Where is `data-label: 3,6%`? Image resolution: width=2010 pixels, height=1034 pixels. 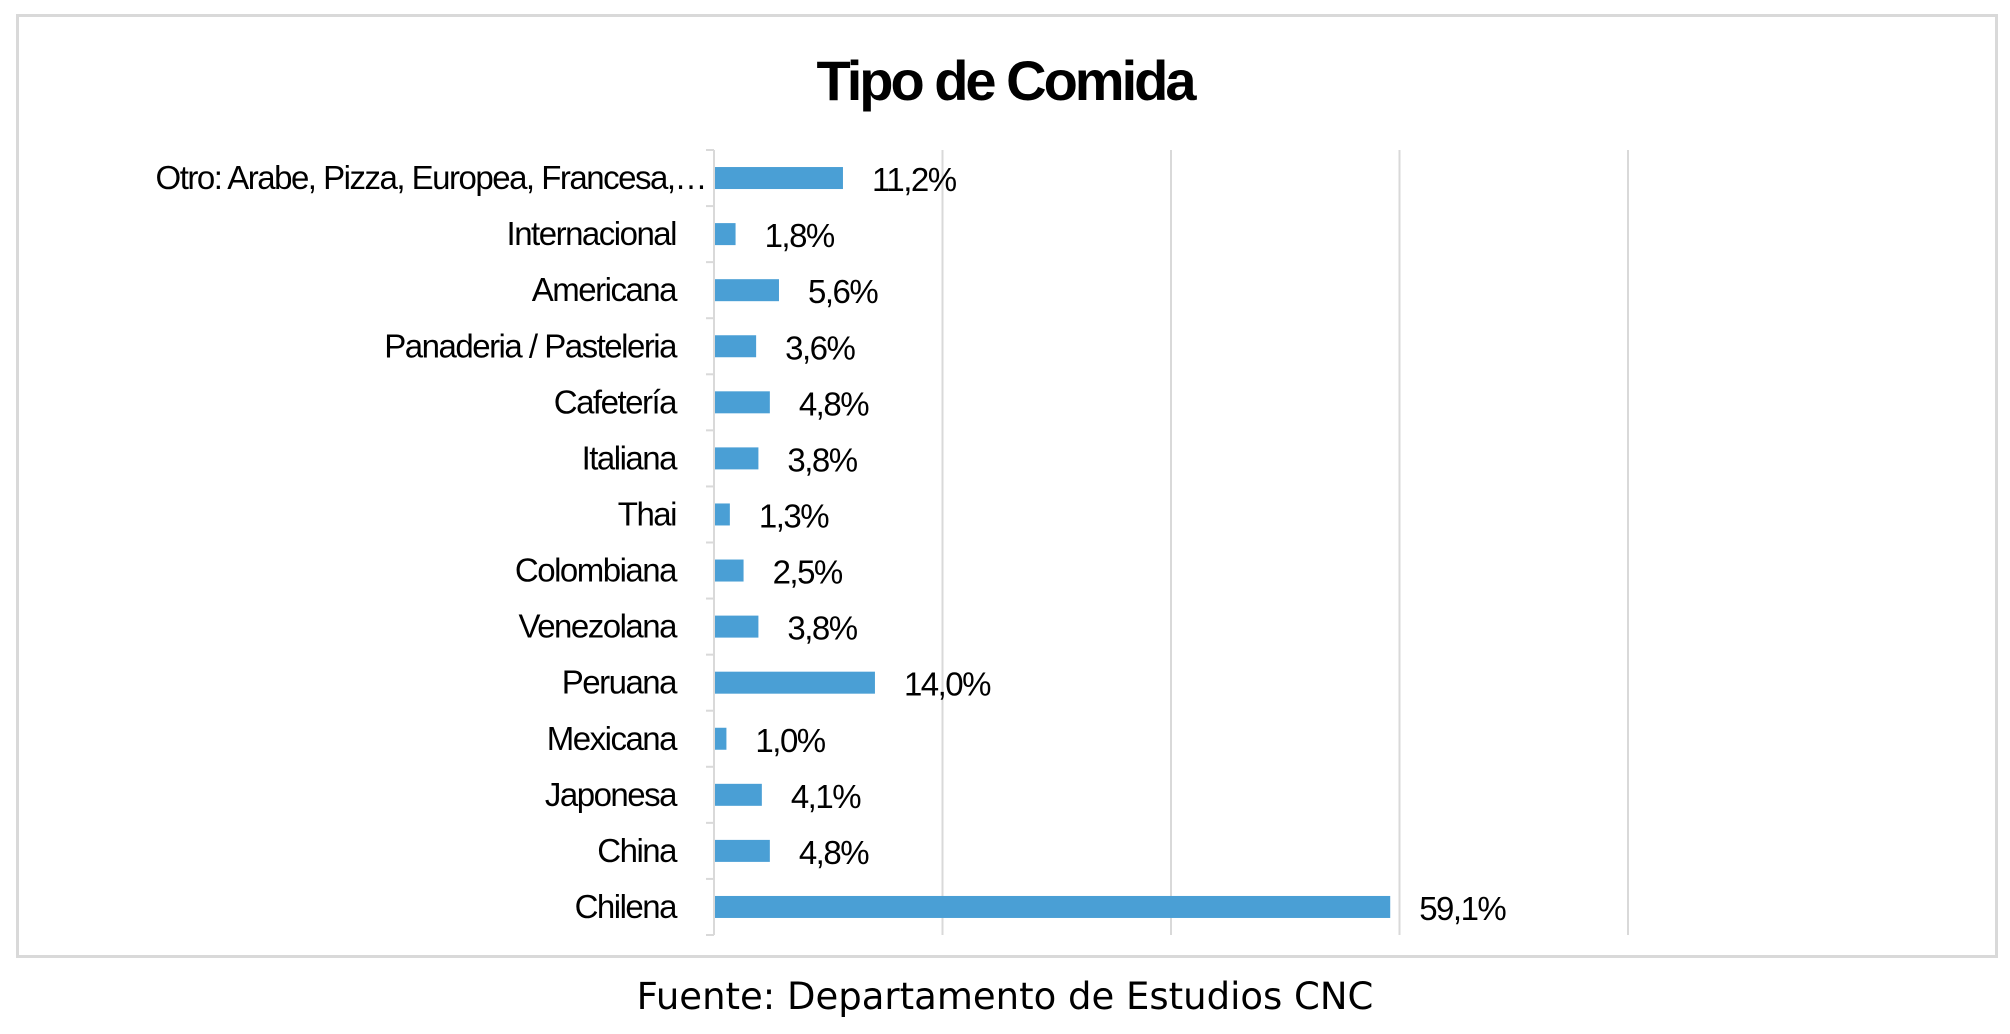 data-label: 3,6% is located at coordinates (820, 347).